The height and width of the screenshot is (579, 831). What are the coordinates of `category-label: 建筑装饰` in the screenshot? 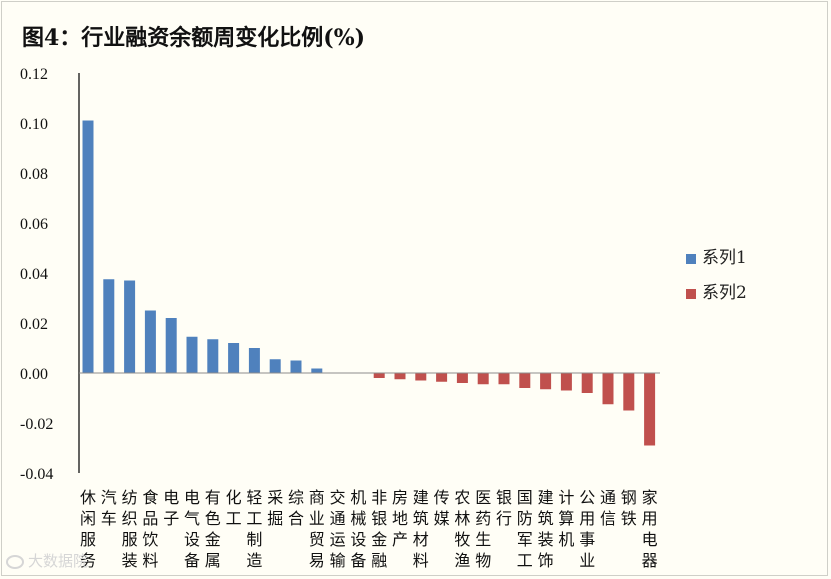 It's located at (546, 529).